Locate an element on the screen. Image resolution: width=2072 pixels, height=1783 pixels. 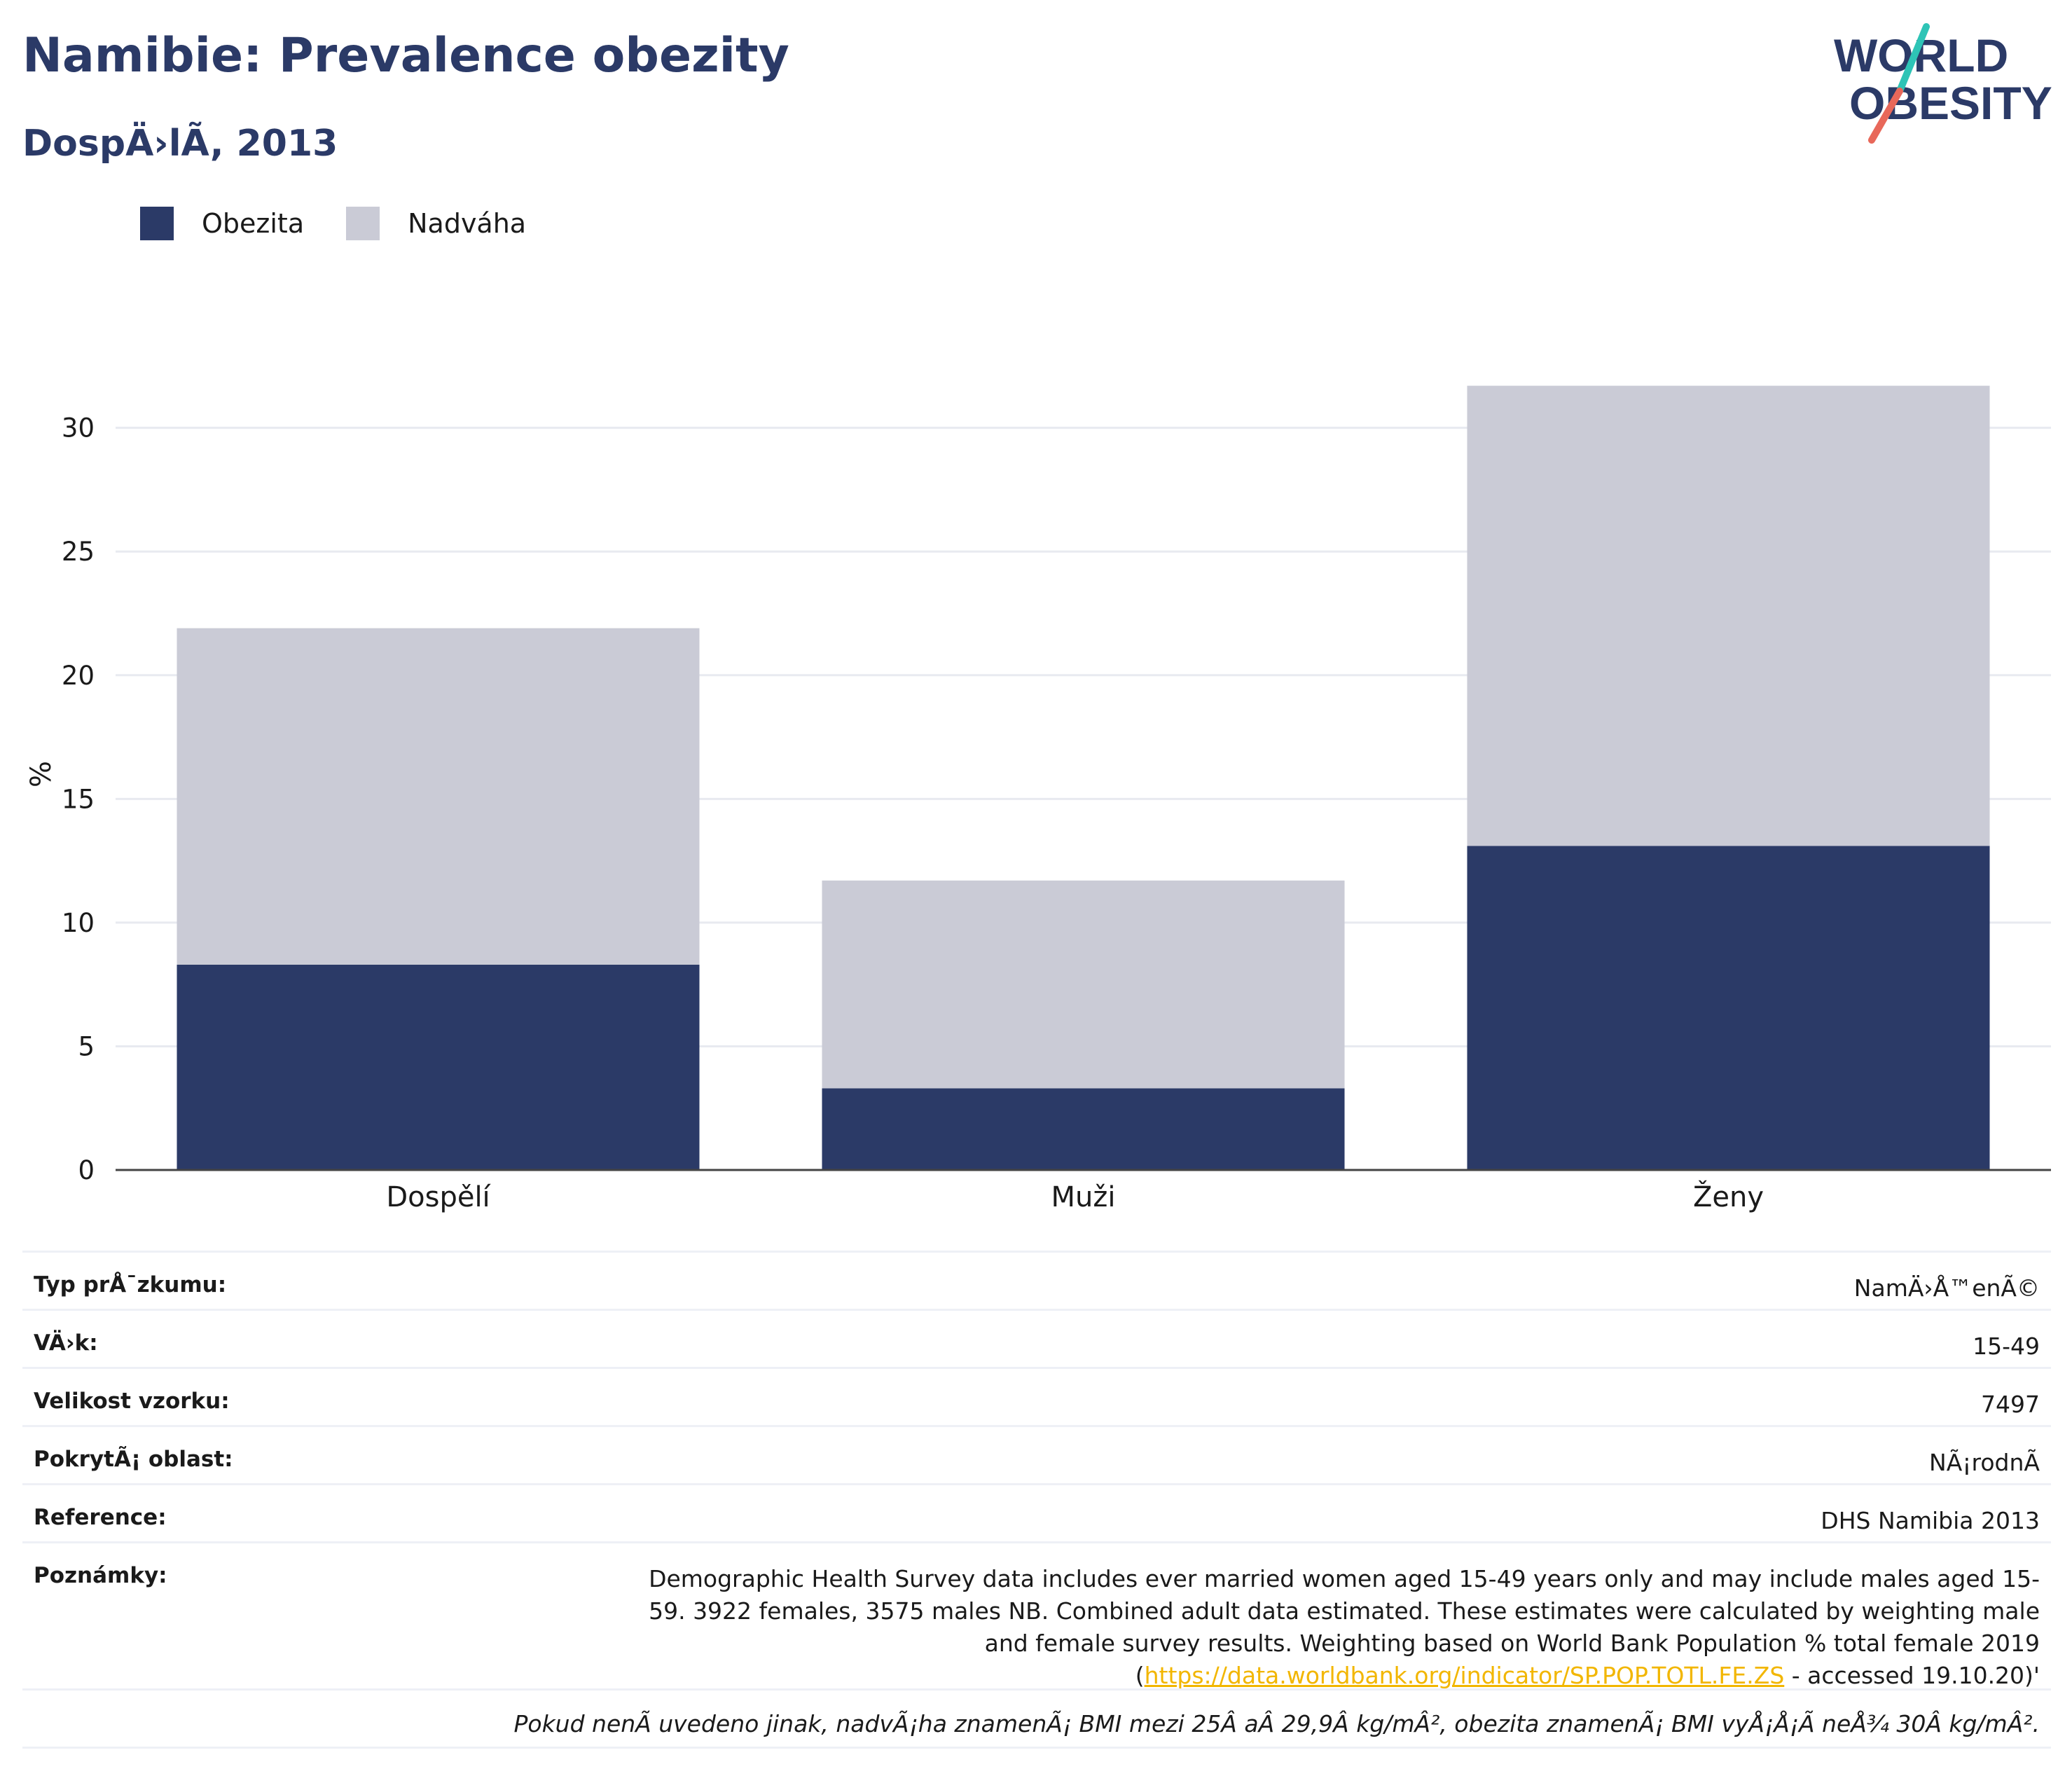
legend-swatch-nadvaha is located at coordinates (363, 223).